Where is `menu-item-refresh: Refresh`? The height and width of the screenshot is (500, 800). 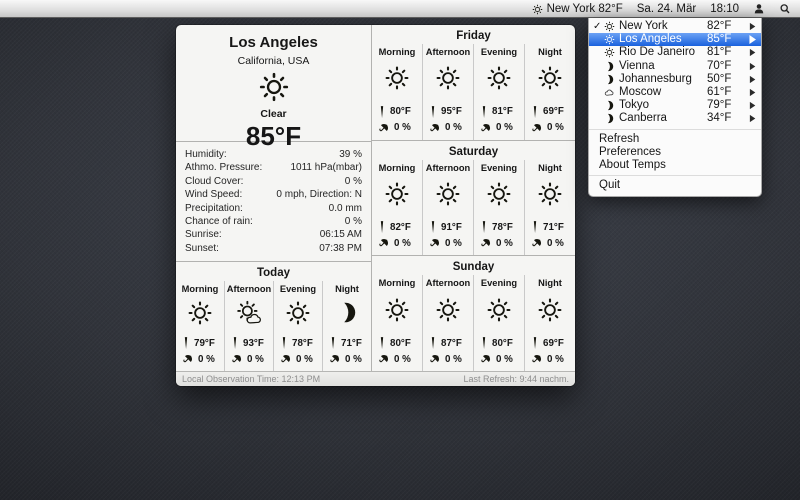
menu-item-refresh: Refresh is located at coordinates (675, 139).